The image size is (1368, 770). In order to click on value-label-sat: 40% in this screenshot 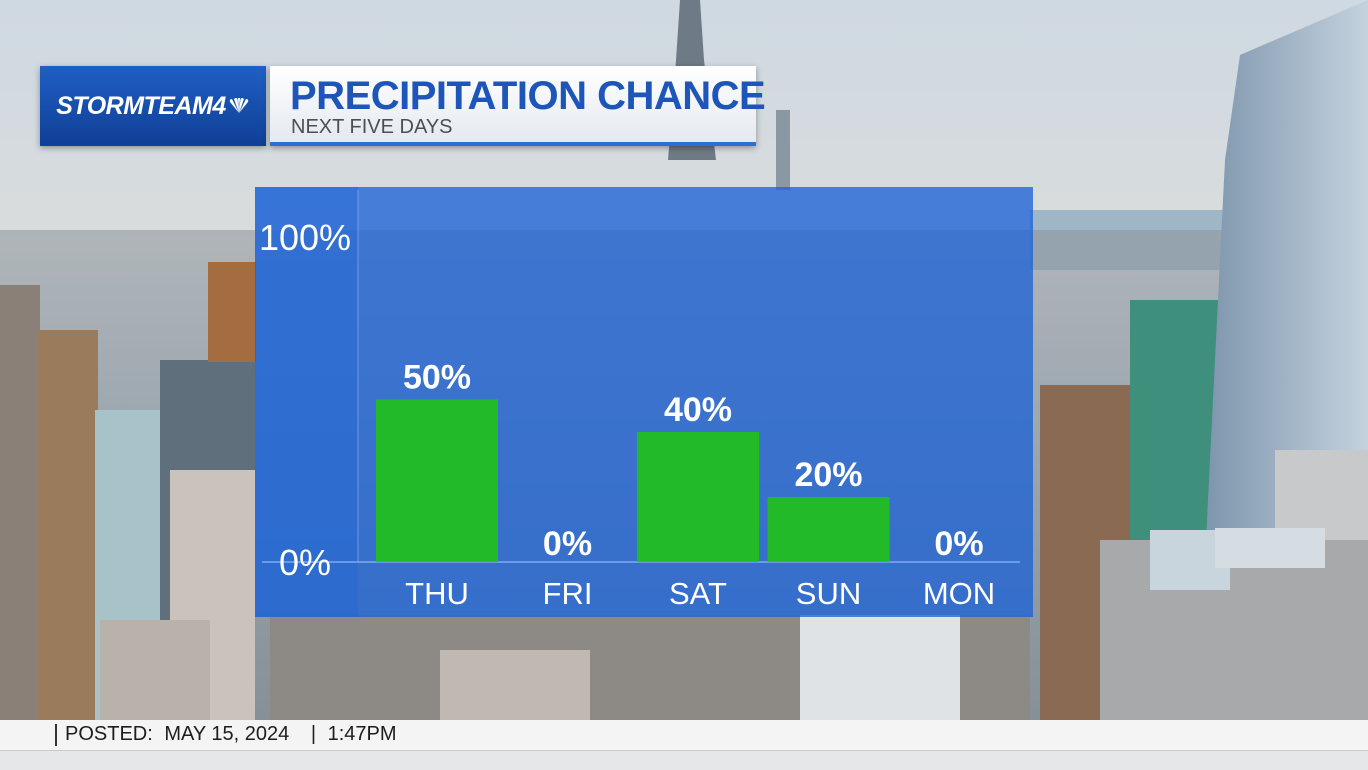, I will do `click(698, 410)`.